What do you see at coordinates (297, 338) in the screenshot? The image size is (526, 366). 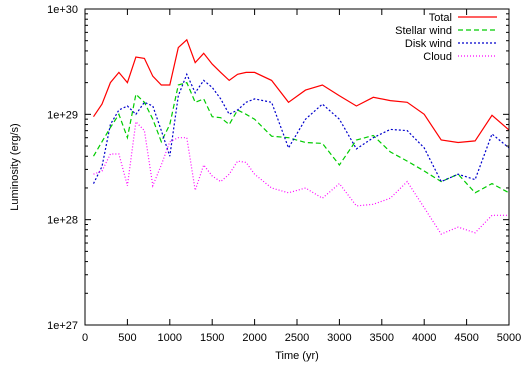 I see `x-tick-label: 2500` at bounding box center [297, 338].